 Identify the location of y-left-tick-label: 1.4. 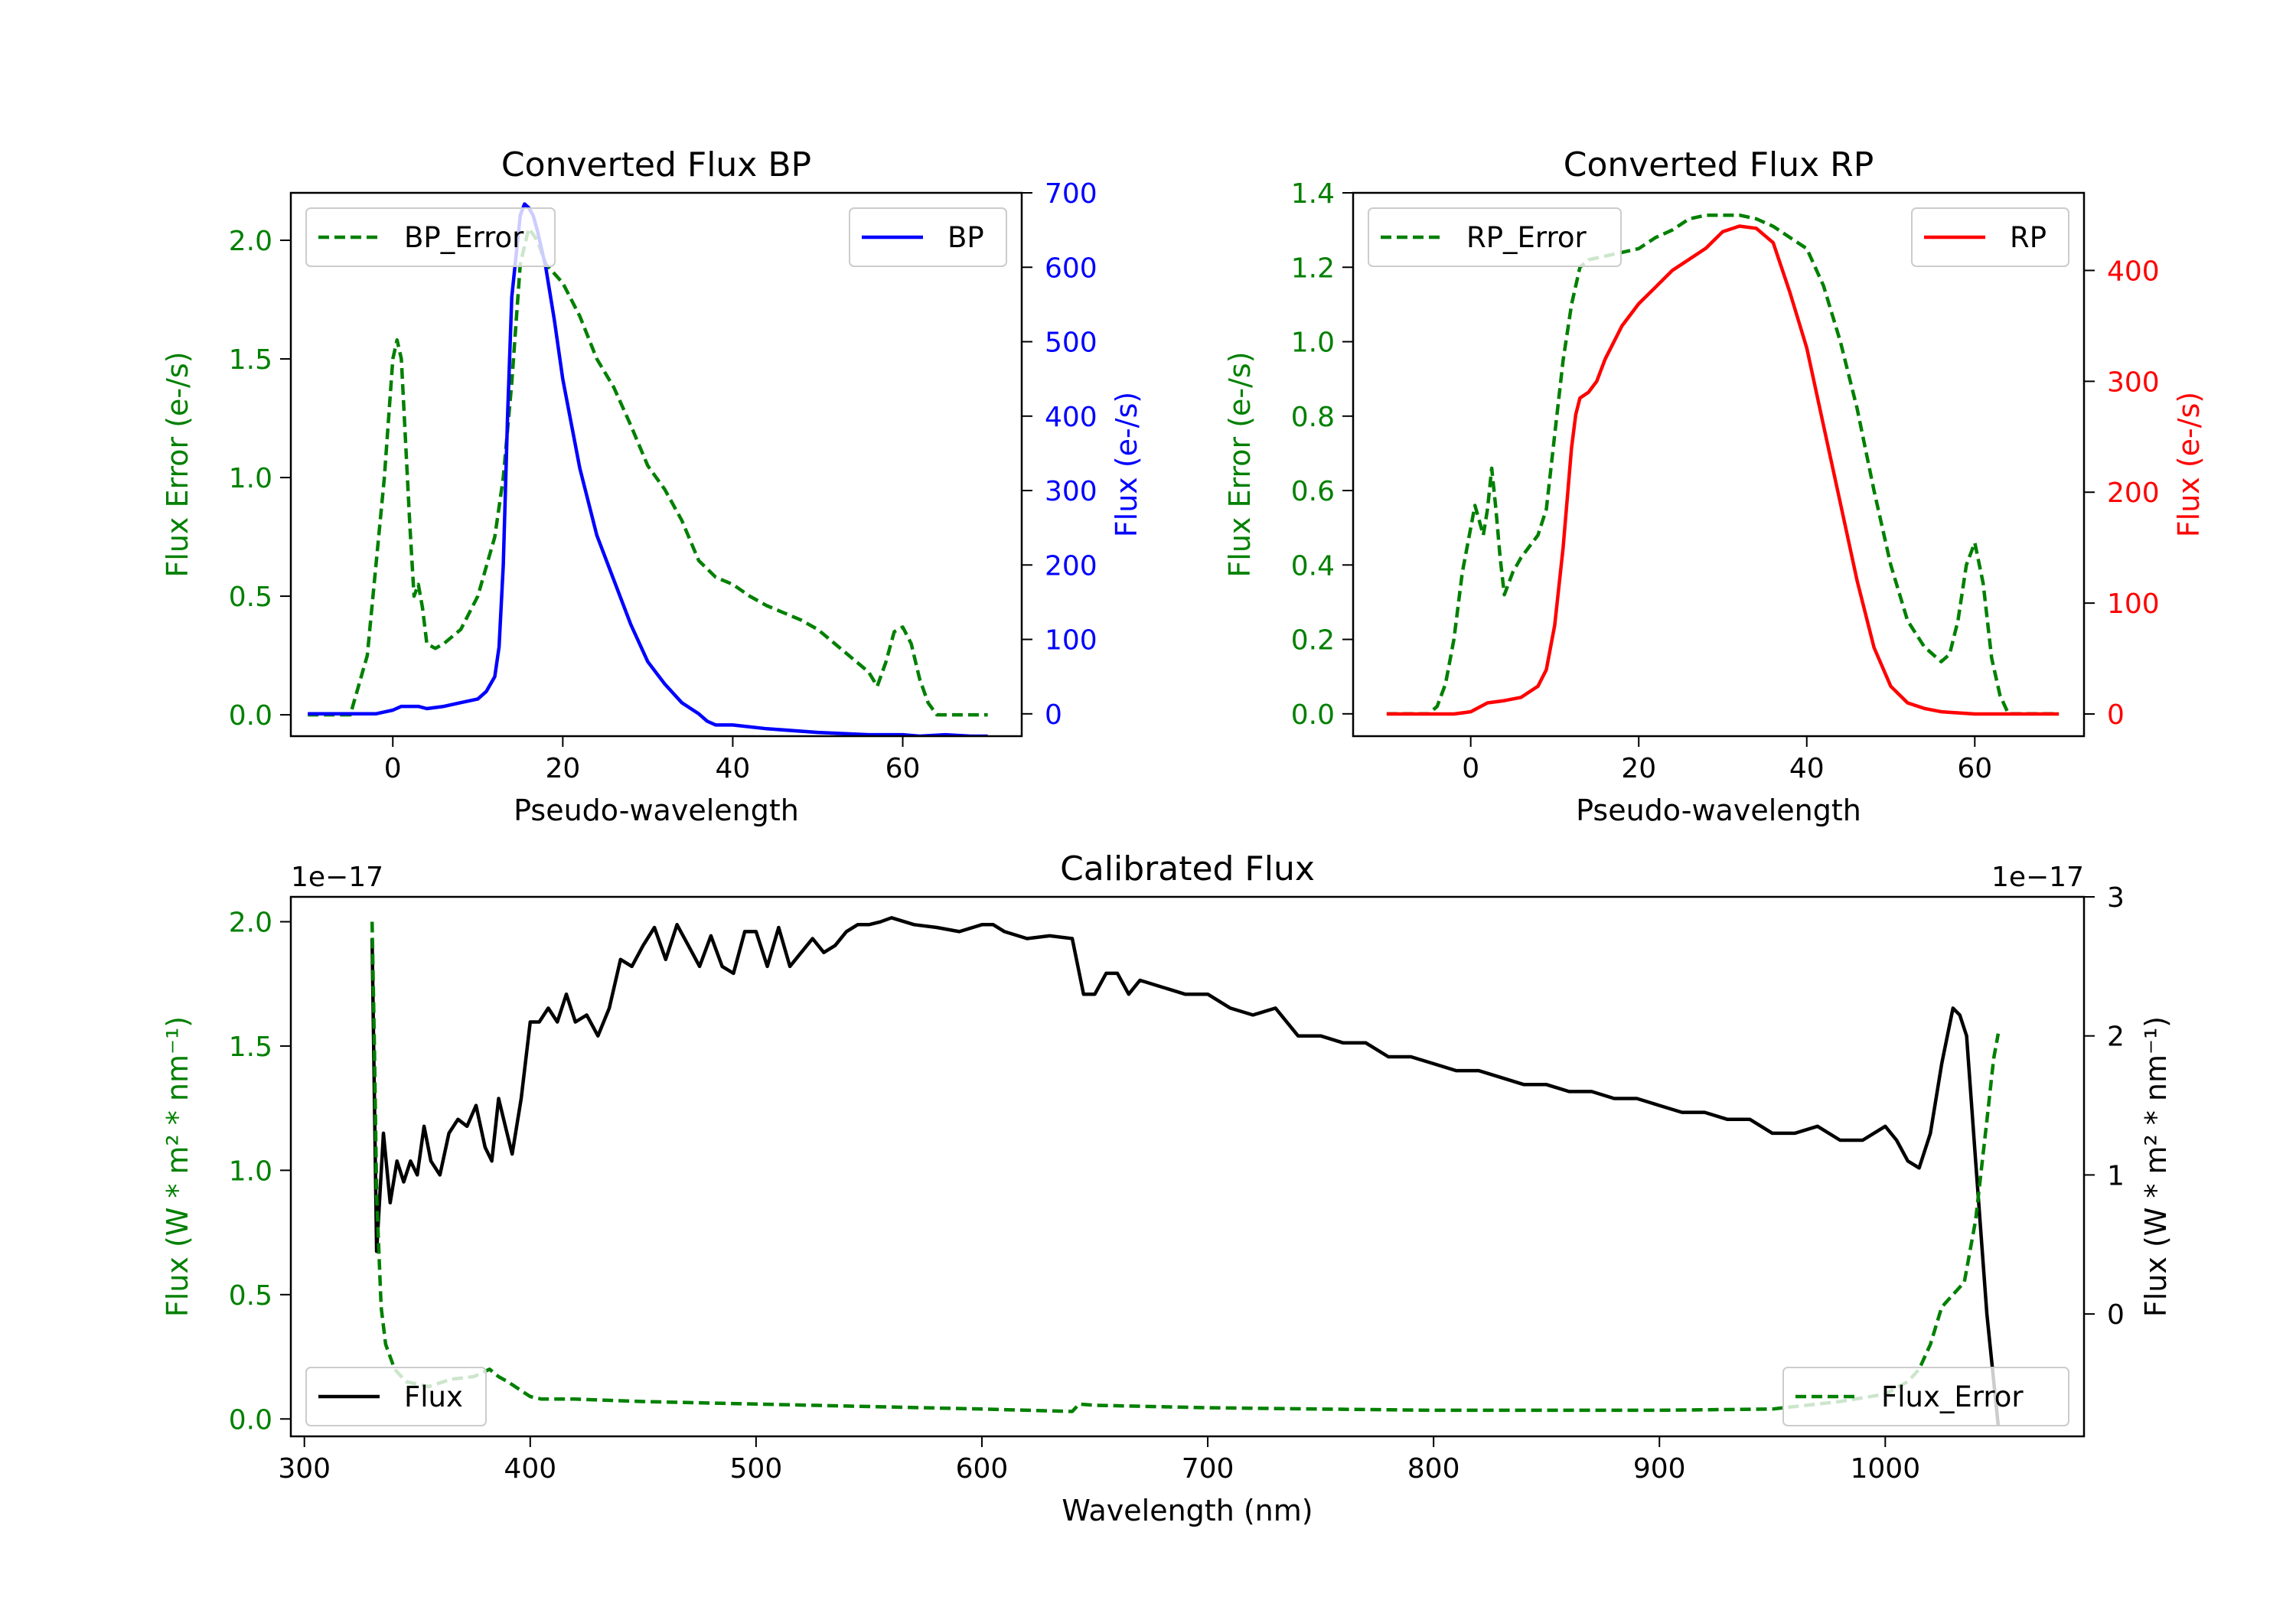
(1313, 194).